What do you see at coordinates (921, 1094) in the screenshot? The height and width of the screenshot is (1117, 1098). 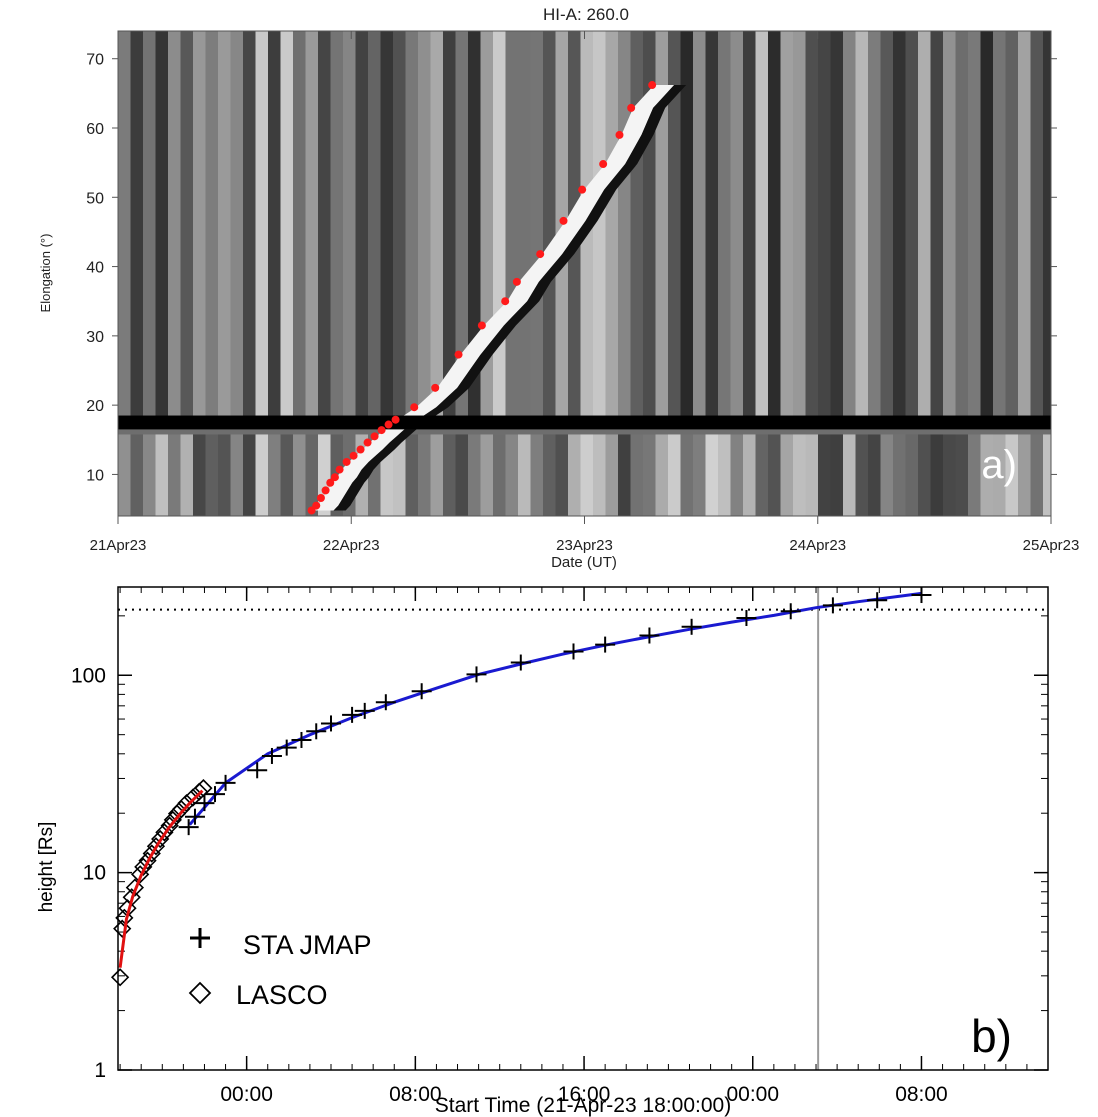 I see `x-tick-label: 08:00` at bounding box center [921, 1094].